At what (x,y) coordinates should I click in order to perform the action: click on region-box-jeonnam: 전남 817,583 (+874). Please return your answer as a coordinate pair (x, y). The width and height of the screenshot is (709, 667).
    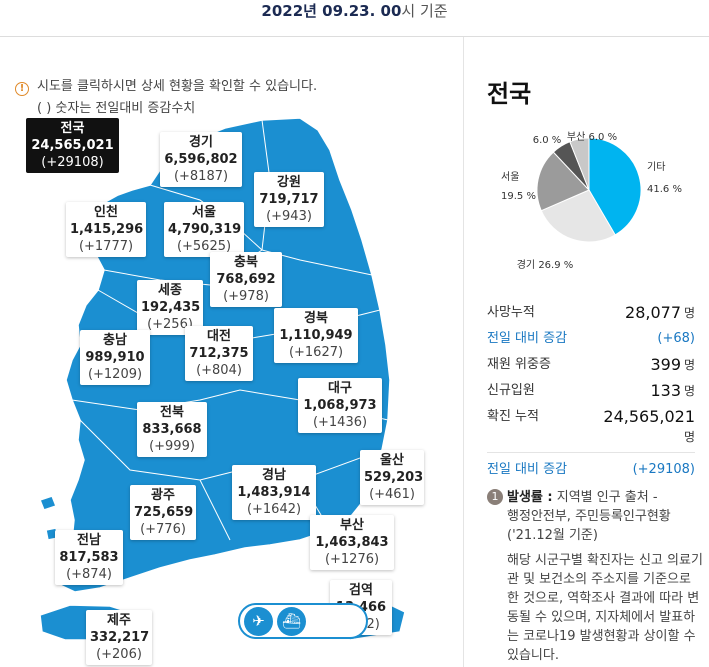
    Looking at the image, I should click on (89, 557).